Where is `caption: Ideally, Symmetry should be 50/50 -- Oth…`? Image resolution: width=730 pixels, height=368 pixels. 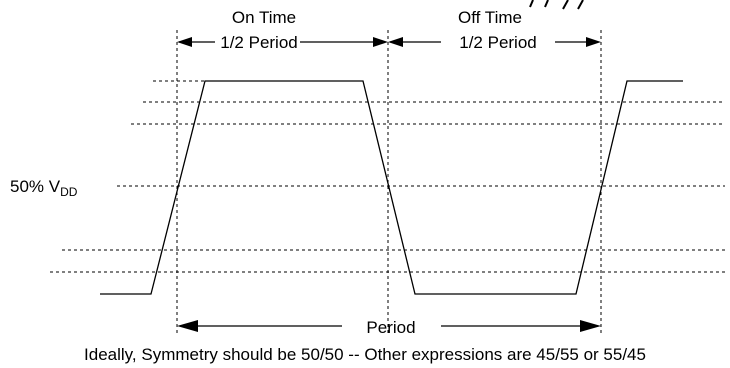 caption: Ideally, Symmetry should be 50/50 -- Oth… is located at coordinates (365, 354).